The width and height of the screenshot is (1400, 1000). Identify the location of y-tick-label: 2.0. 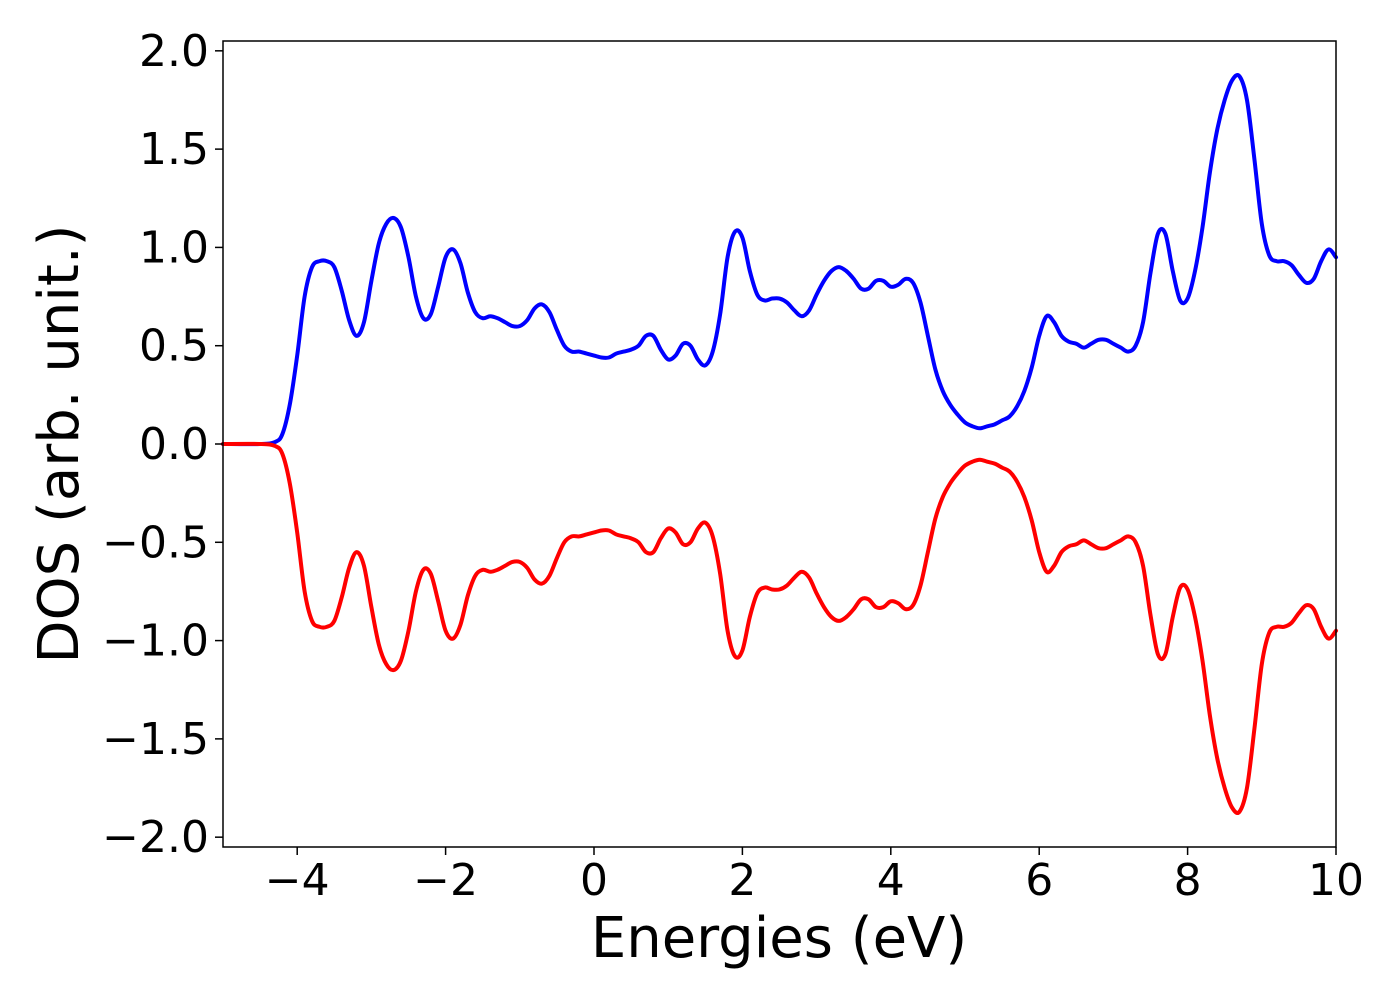
(174, 51).